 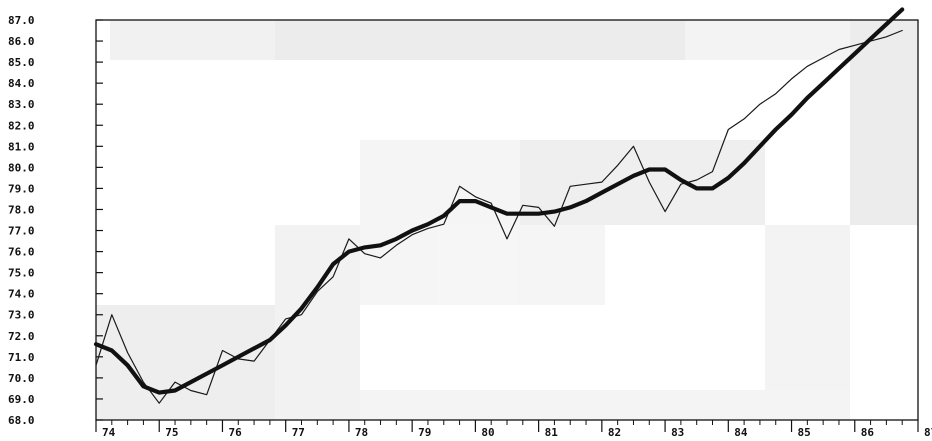 I want to click on y-tick-label: 83.0, so click(x=21, y=104).